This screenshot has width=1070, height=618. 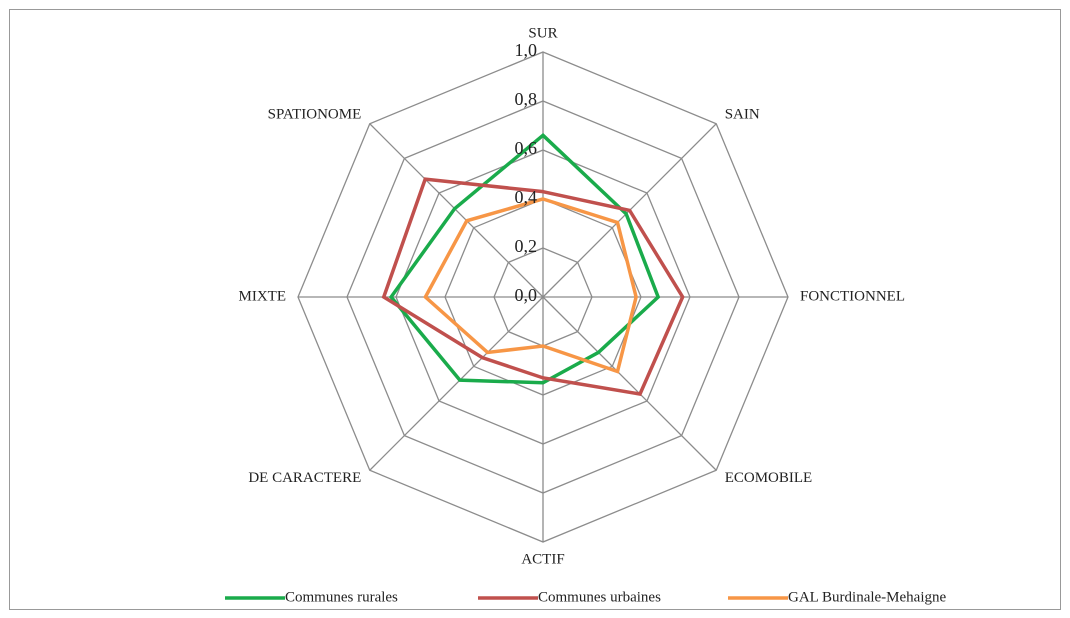 What do you see at coordinates (526, 197) in the screenshot?
I see `y-tick-label: 0,4` at bounding box center [526, 197].